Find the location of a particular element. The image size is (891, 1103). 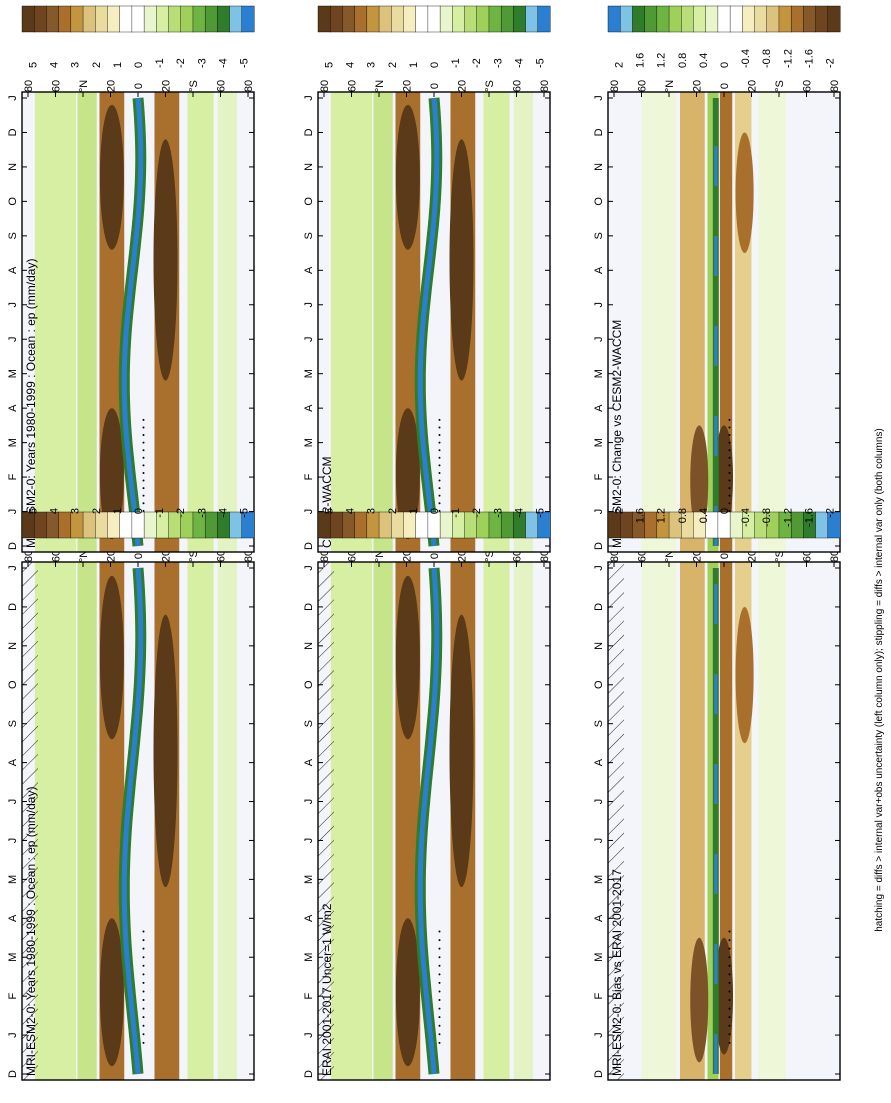

hatching is located at coordinates (30, 821).